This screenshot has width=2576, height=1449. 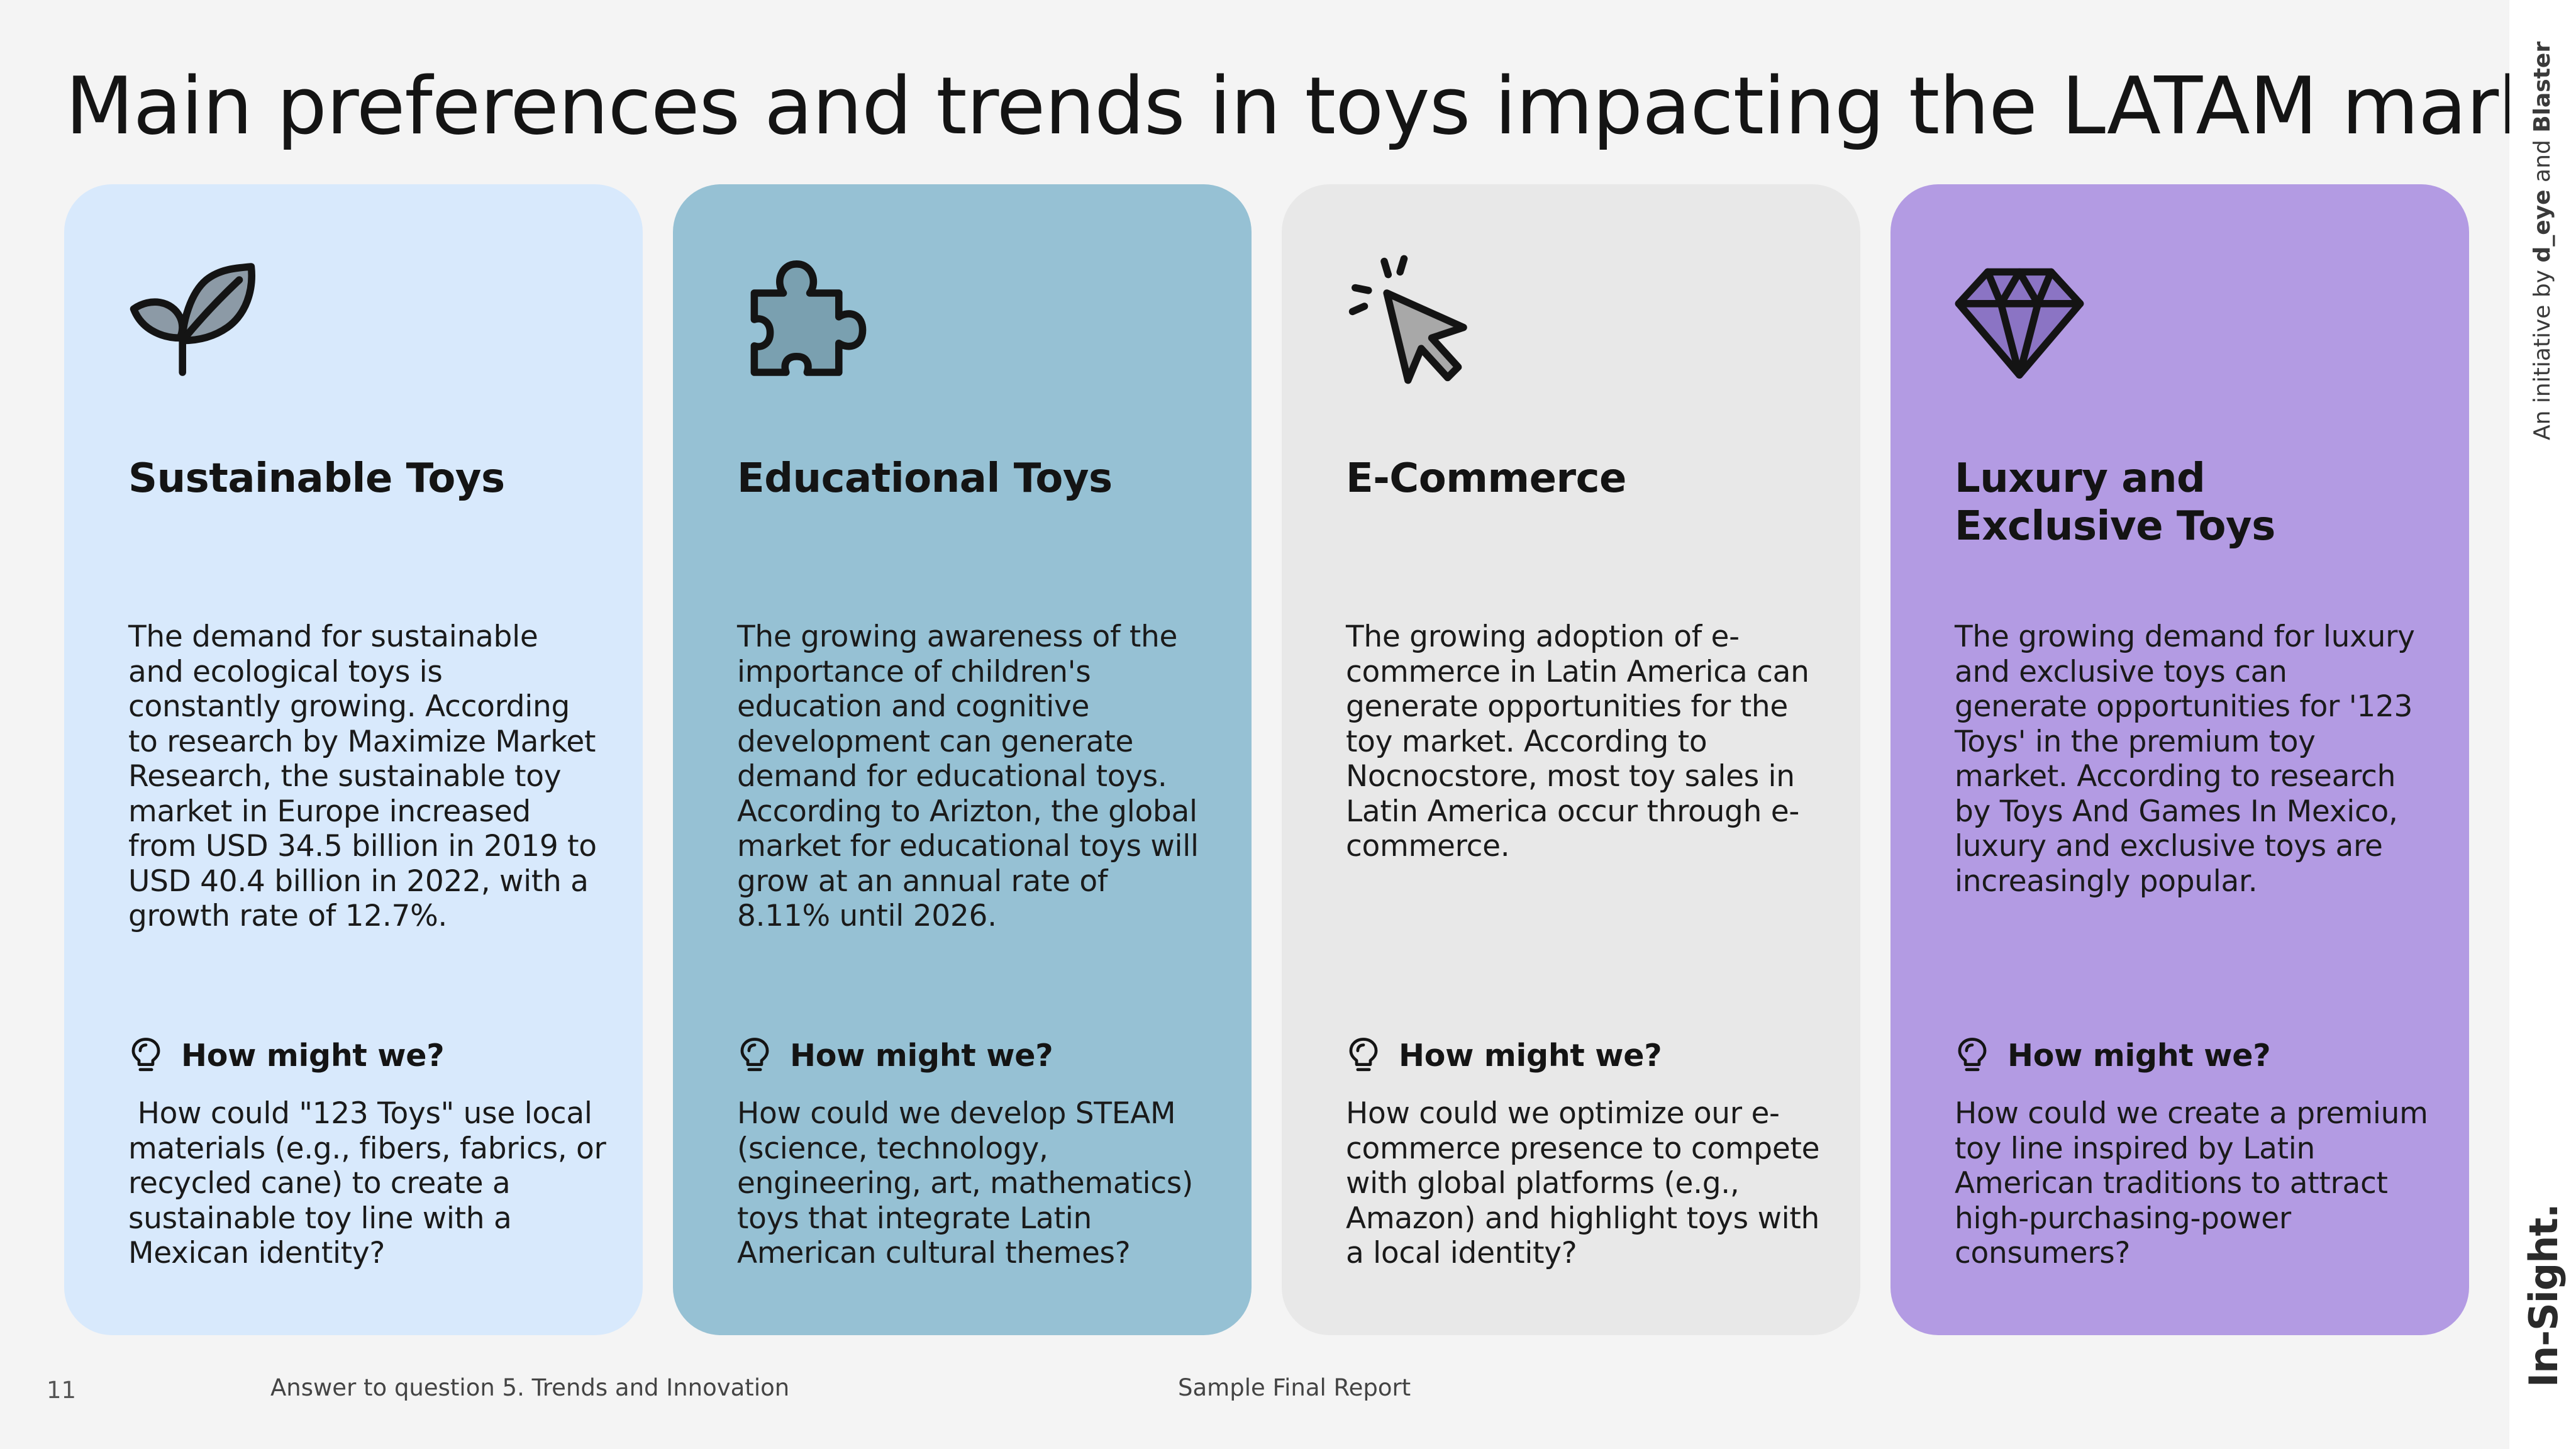 I want to click on initiative-partner: Blaster, so click(x=2542, y=87).